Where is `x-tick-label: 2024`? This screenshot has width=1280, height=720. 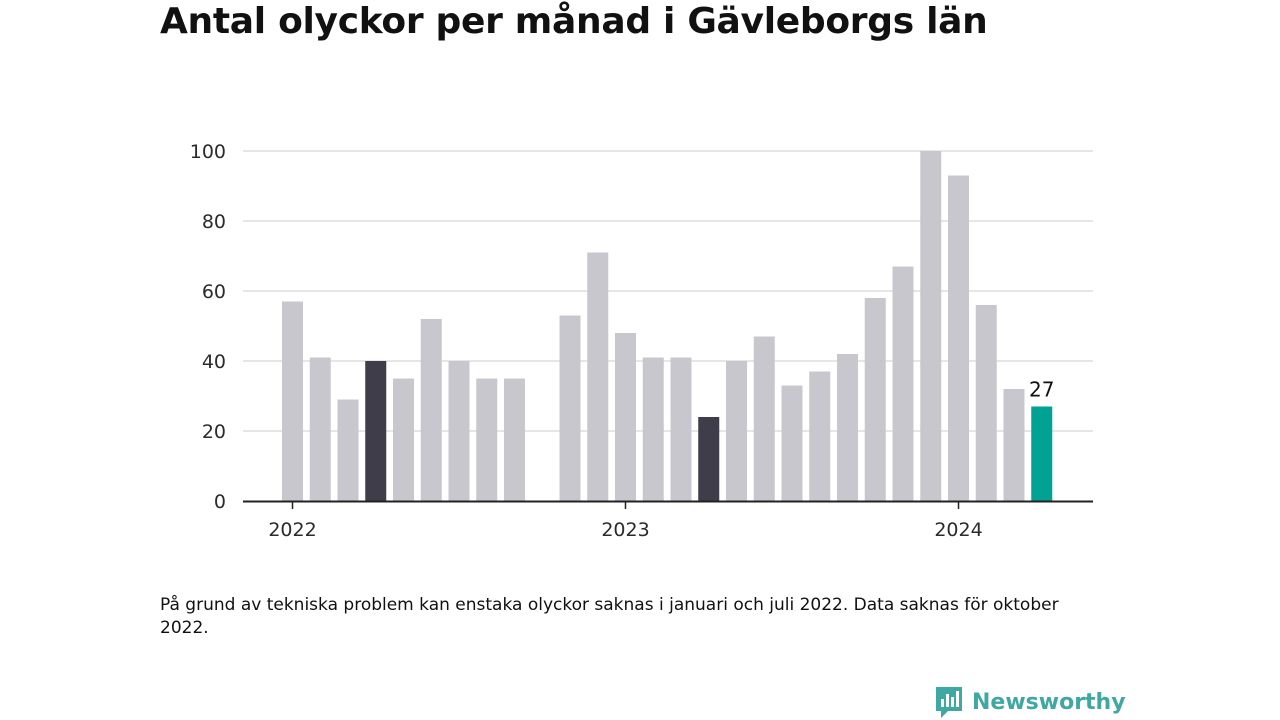 x-tick-label: 2024 is located at coordinates (958, 530).